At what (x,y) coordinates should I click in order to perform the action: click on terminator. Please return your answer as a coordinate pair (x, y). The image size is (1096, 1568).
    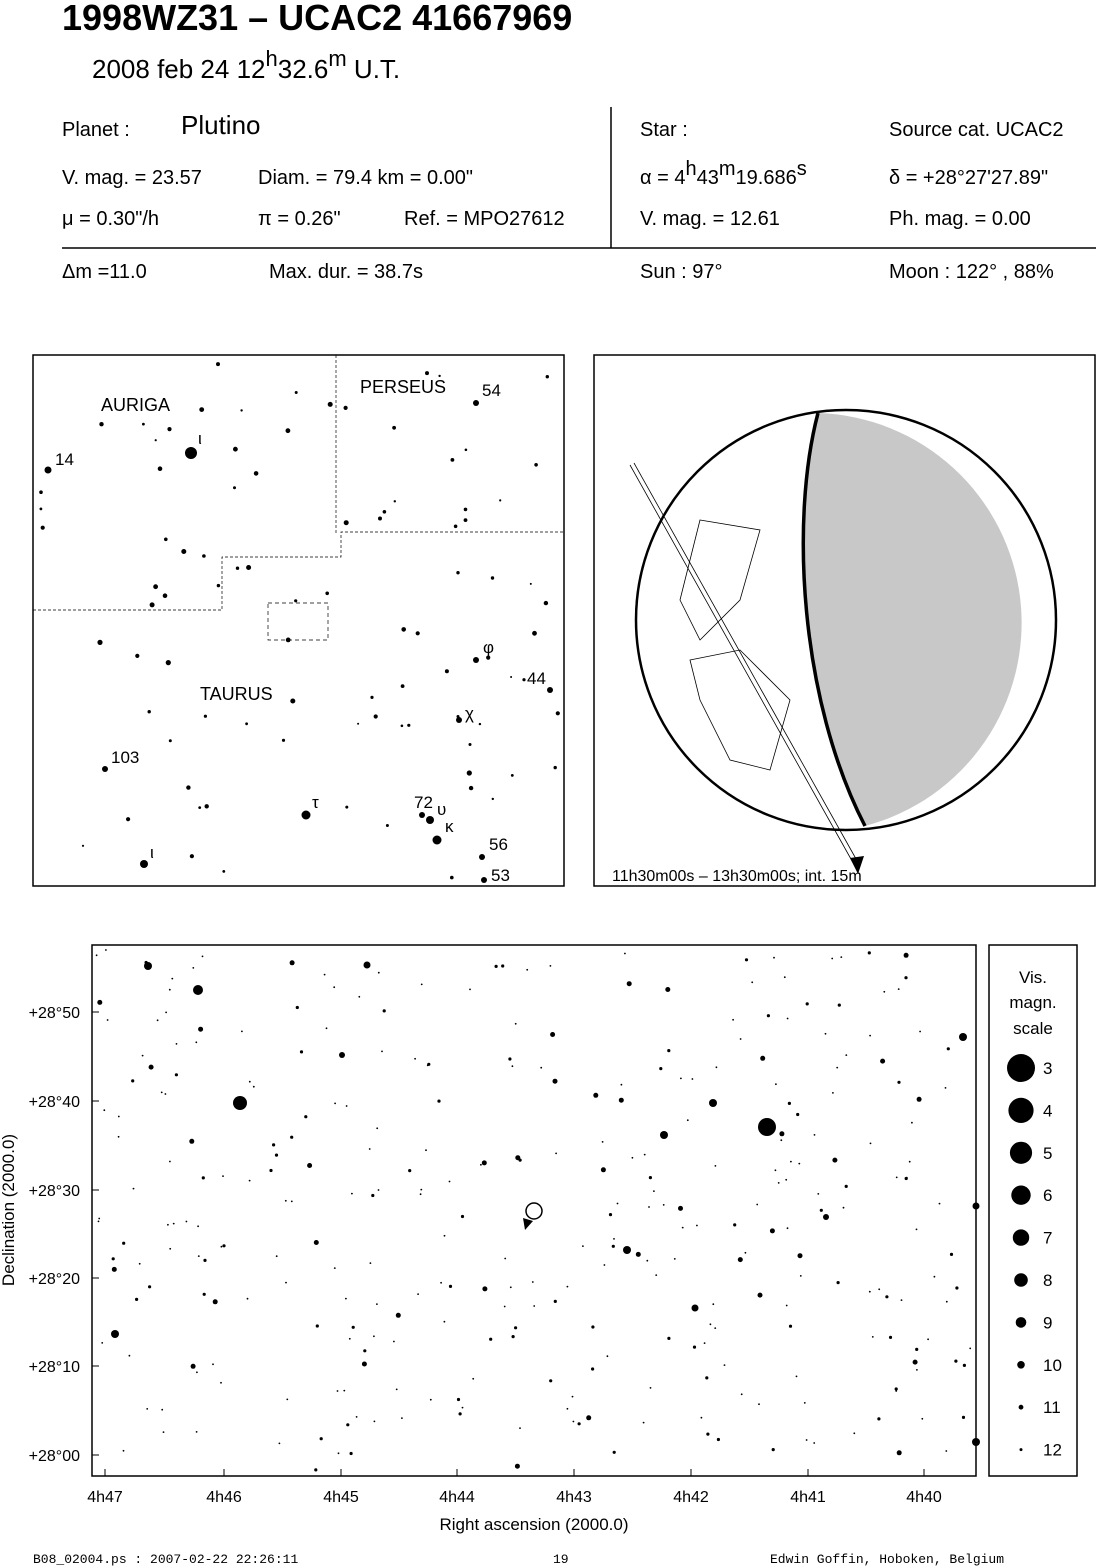
    Looking at the image, I should click on (834, 619).